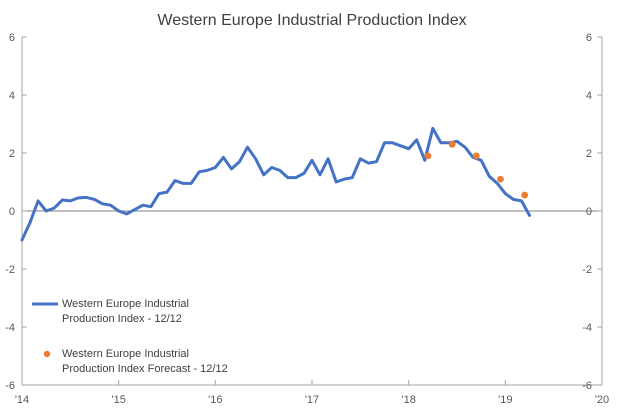 The image size is (624, 410). I want to click on x-tick-label: '20, so click(602, 400).